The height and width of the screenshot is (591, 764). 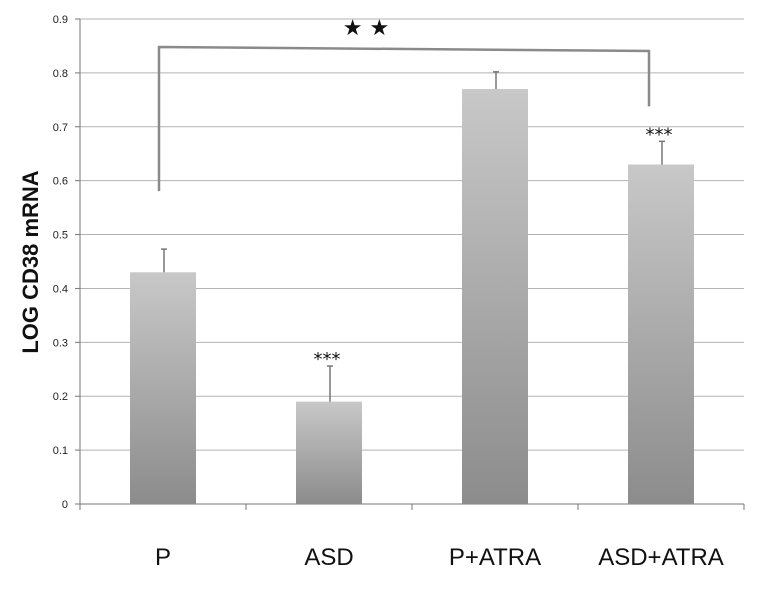 What do you see at coordinates (60, 451) in the screenshot?
I see `y-tick-label: 0.1` at bounding box center [60, 451].